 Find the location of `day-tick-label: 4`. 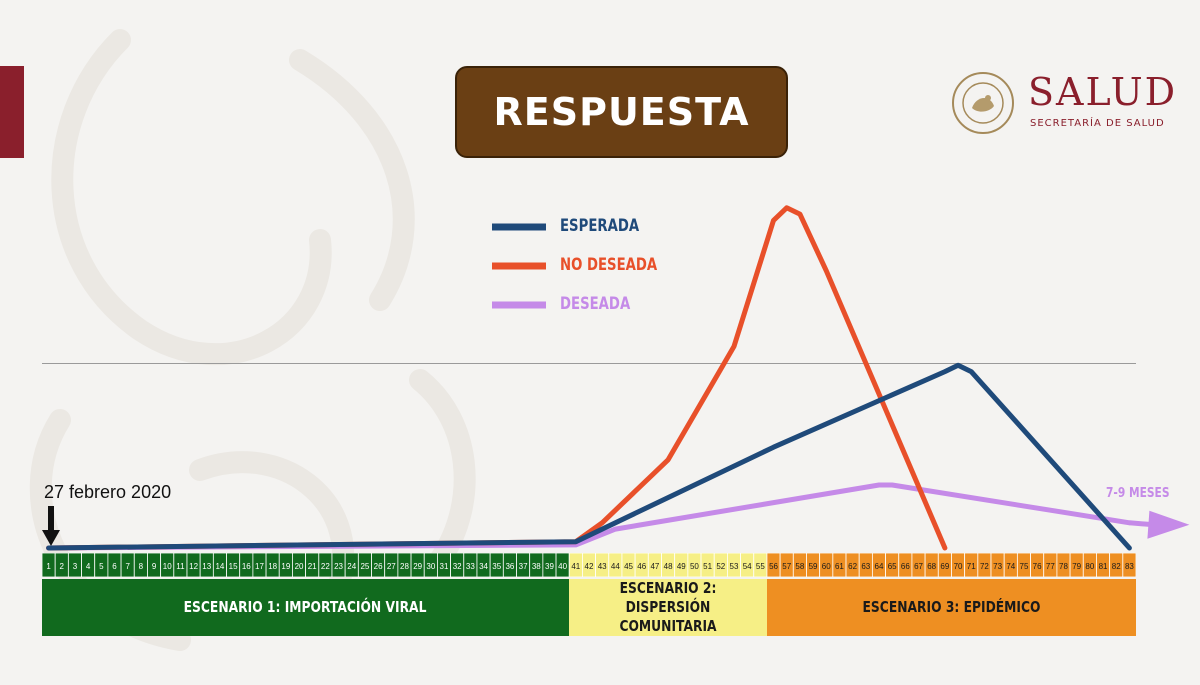

day-tick-label: 4 is located at coordinates (88, 566).